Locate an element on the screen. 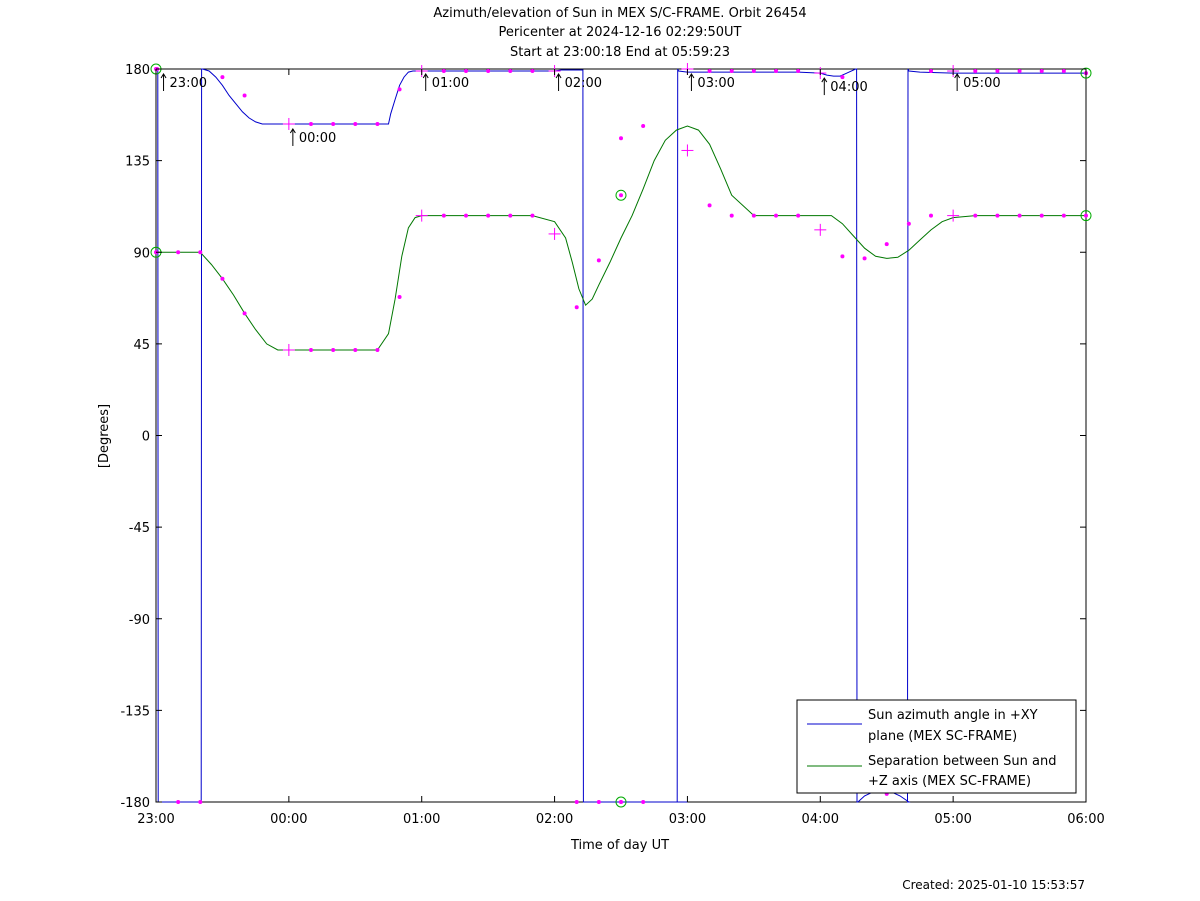  x-tick-label-3: 02:00 is located at coordinates (554, 819).